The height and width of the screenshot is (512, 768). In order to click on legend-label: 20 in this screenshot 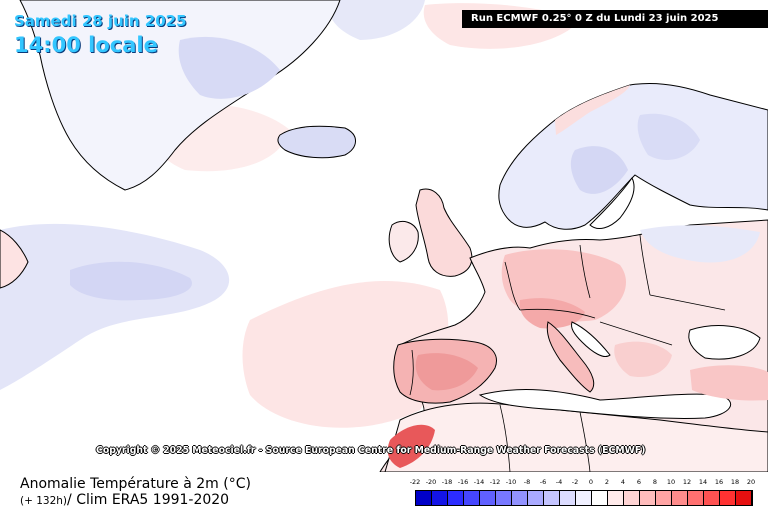, I will do `click(751, 482)`.